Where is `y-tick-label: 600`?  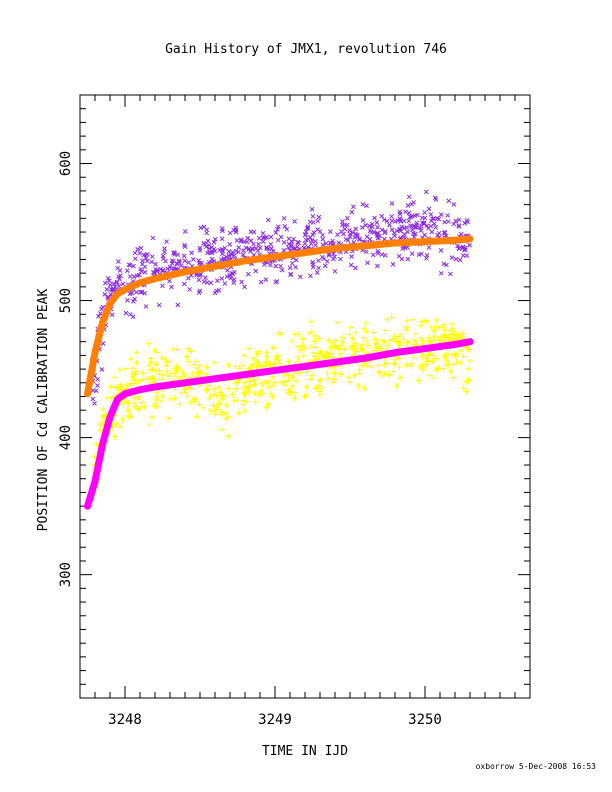
y-tick-label: 600 is located at coordinates (66, 163).